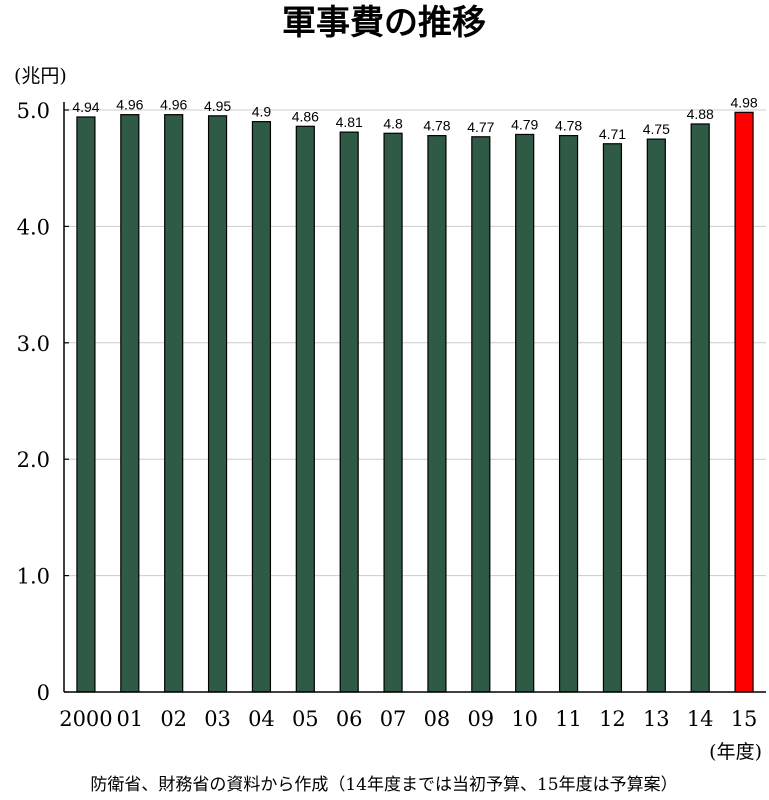 The width and height of the screenshot is (769, 800). What do you see at coordinates (217, 106) in the screenshot?
I see `value-label: 4.95` at bounding box center [217, 106].